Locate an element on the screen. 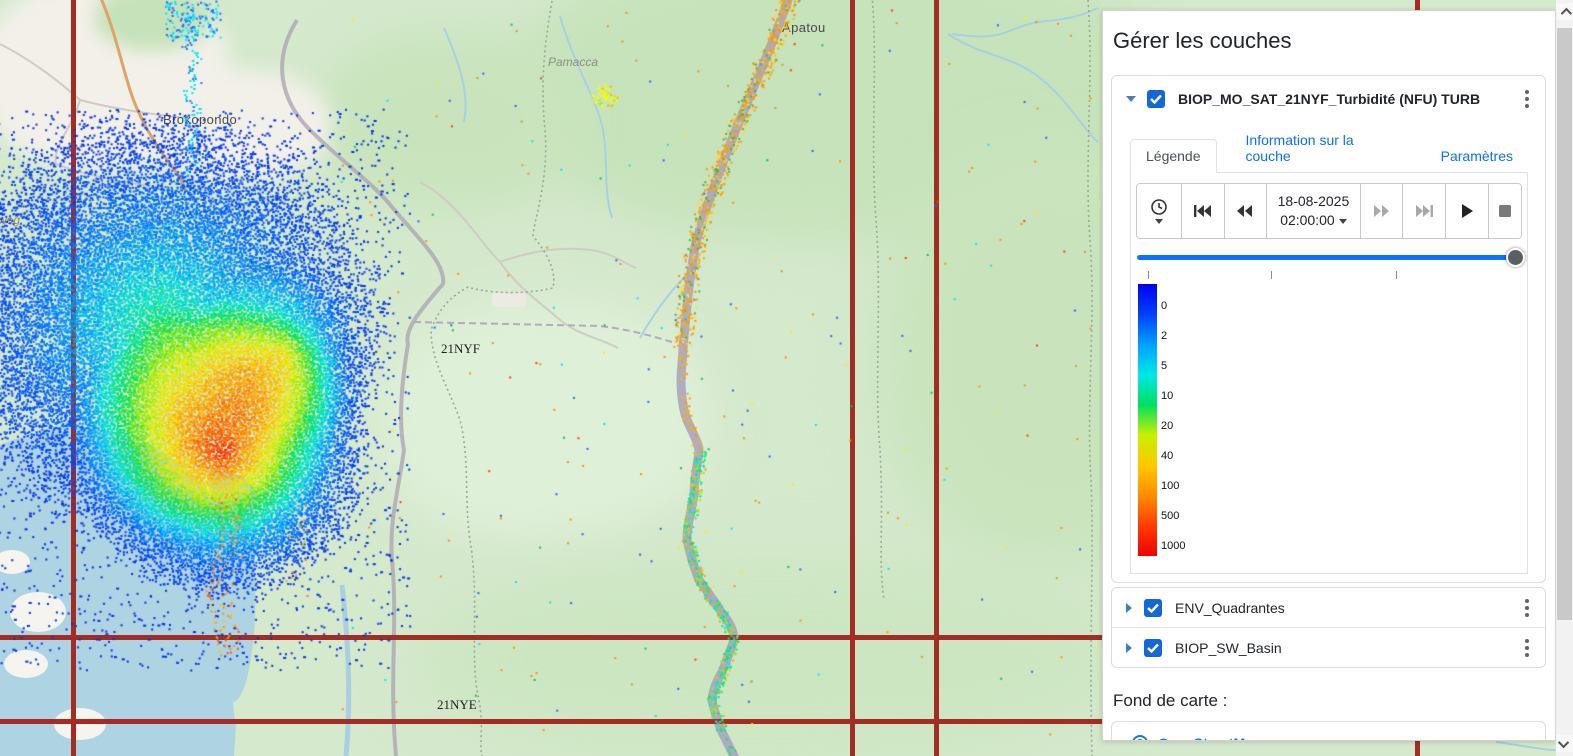 This screenshot has height=756, width=1573. skip-to-start-button is located at coordinates (1203, 211).